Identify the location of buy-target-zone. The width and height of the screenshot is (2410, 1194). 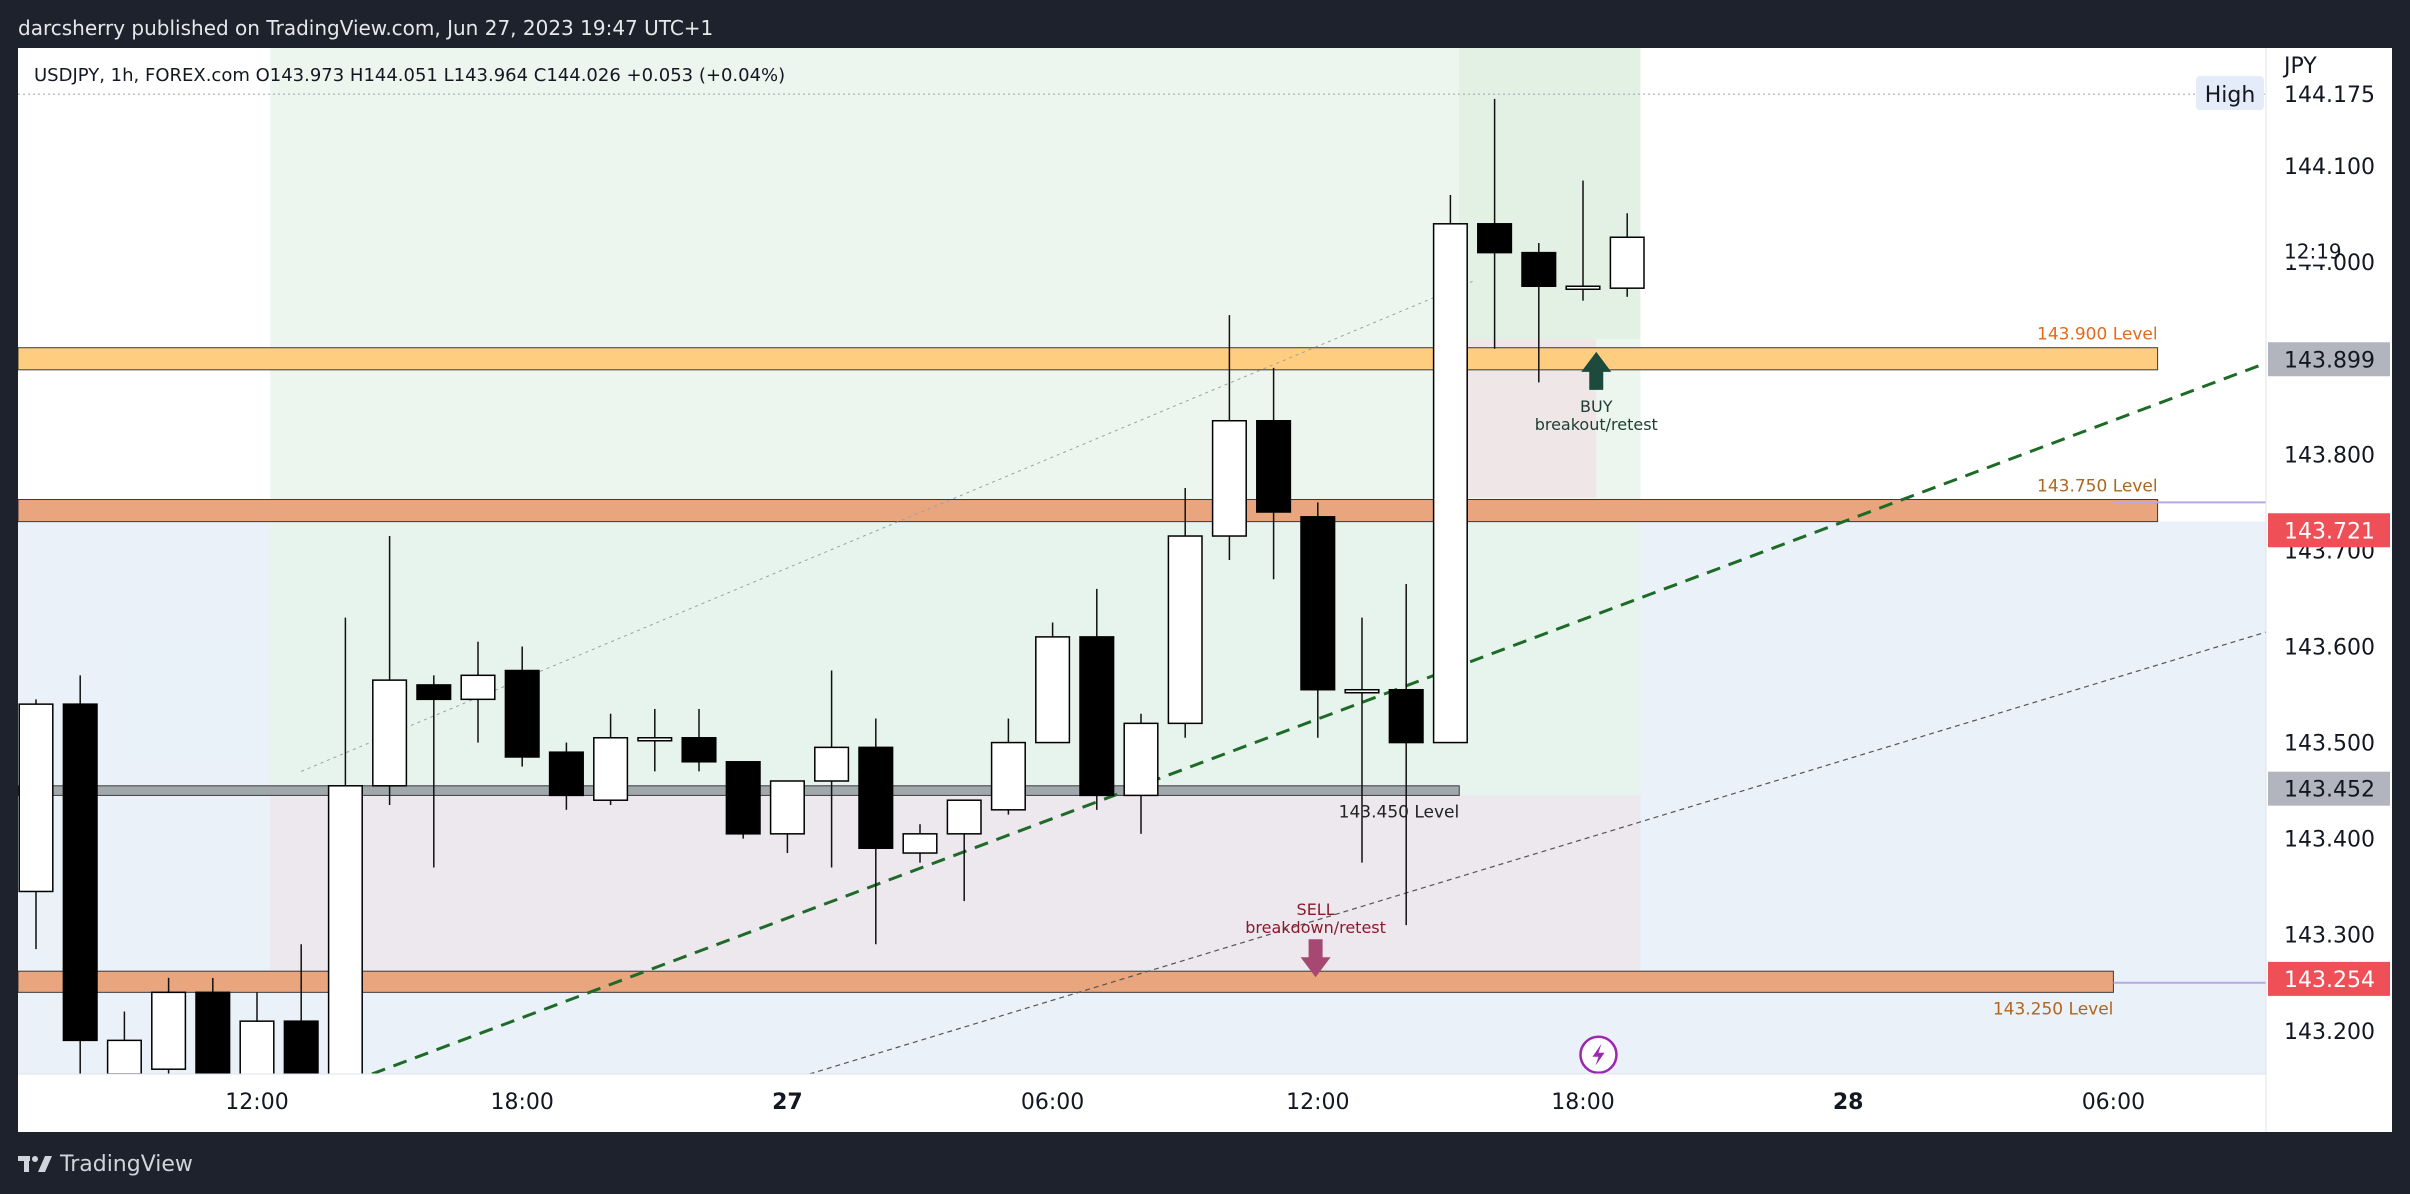
(1550, 194).